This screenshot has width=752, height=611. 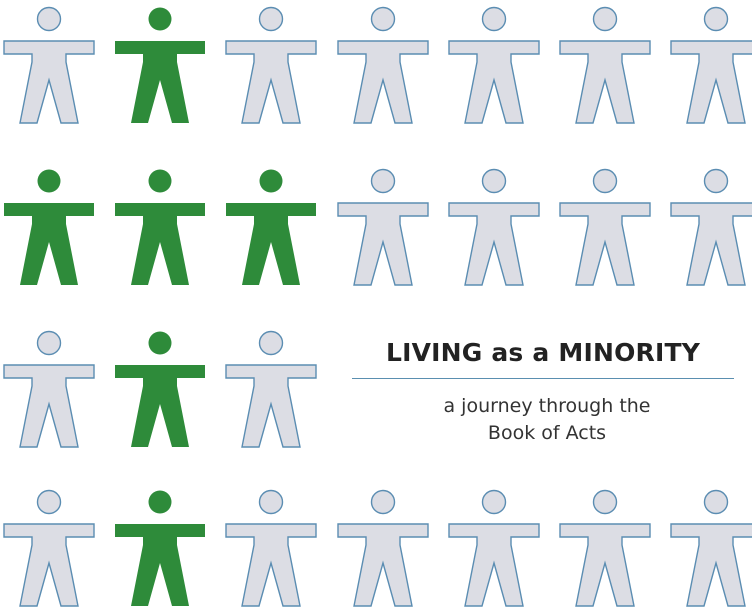 What do you see at coordinates (547, 433) in the screenshot?
I see `subtitle-line-2: Book of Acts` at bounding box center [547, 433].